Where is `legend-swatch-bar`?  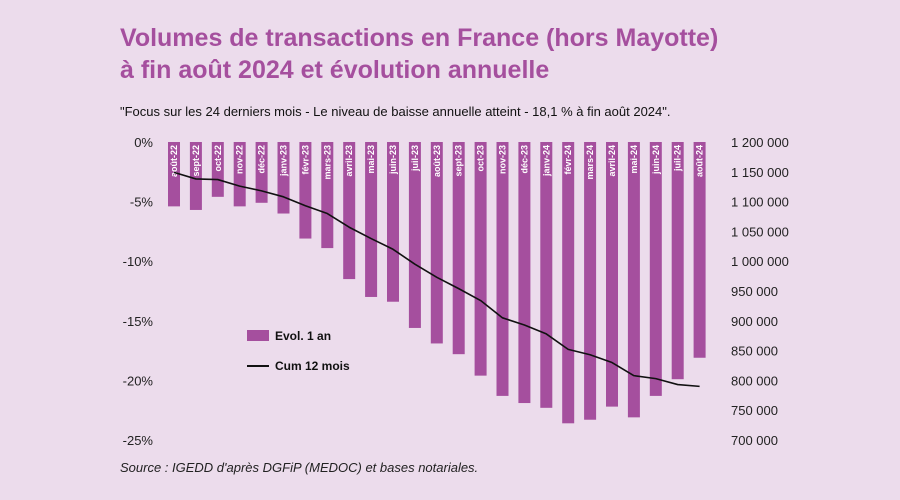 legend-swatch-bar is located at coordinates (258, 335).